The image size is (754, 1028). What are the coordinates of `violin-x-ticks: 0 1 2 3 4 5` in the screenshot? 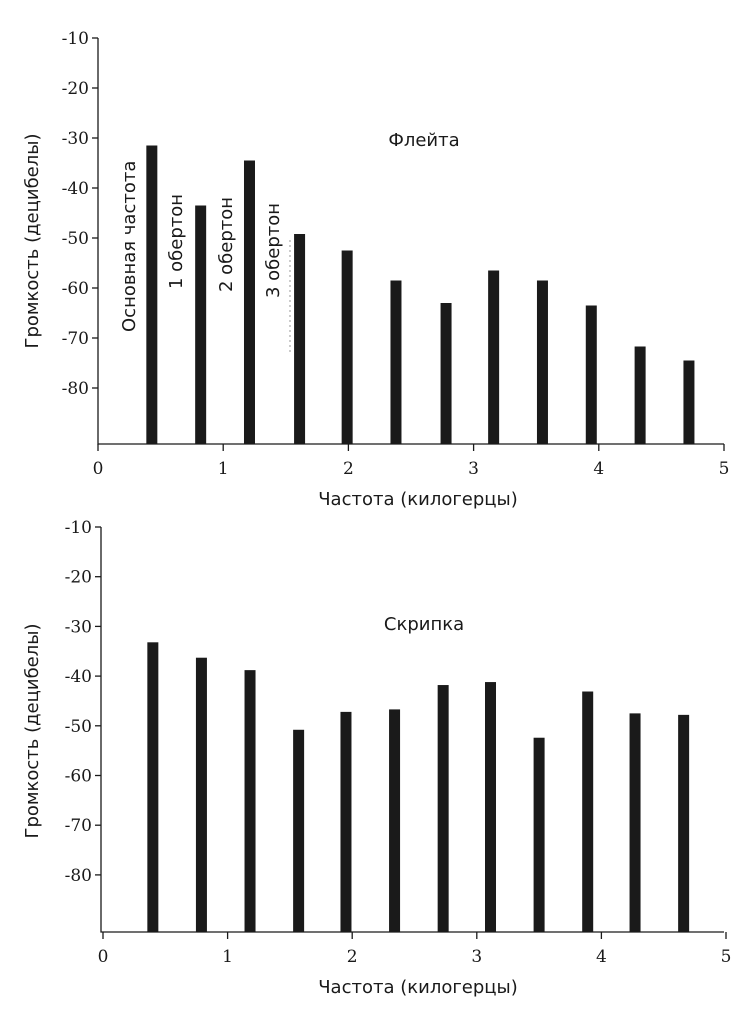 It's located at (415, 949).